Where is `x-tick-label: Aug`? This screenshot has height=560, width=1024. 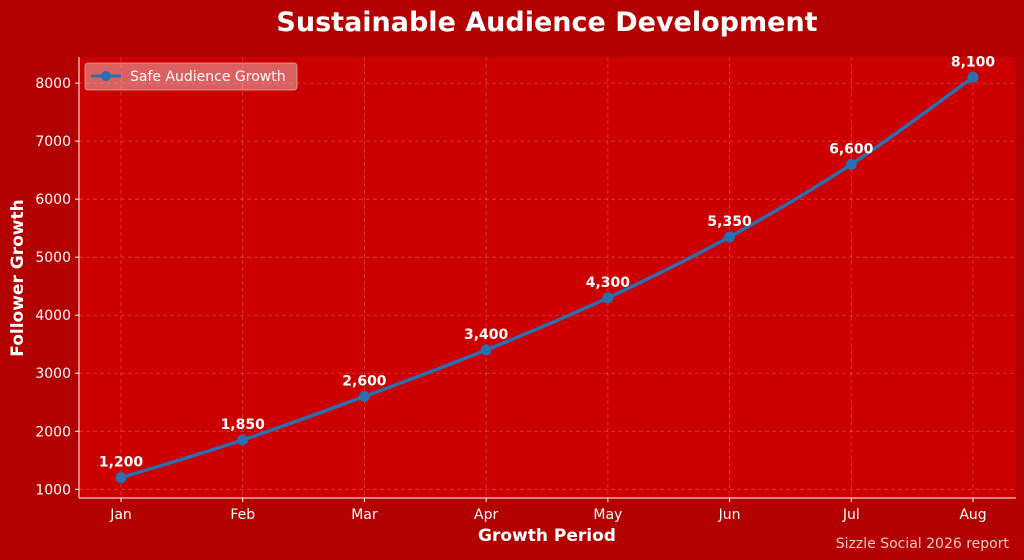
x-tick-label: Aug is located at coordinates (972, 515).